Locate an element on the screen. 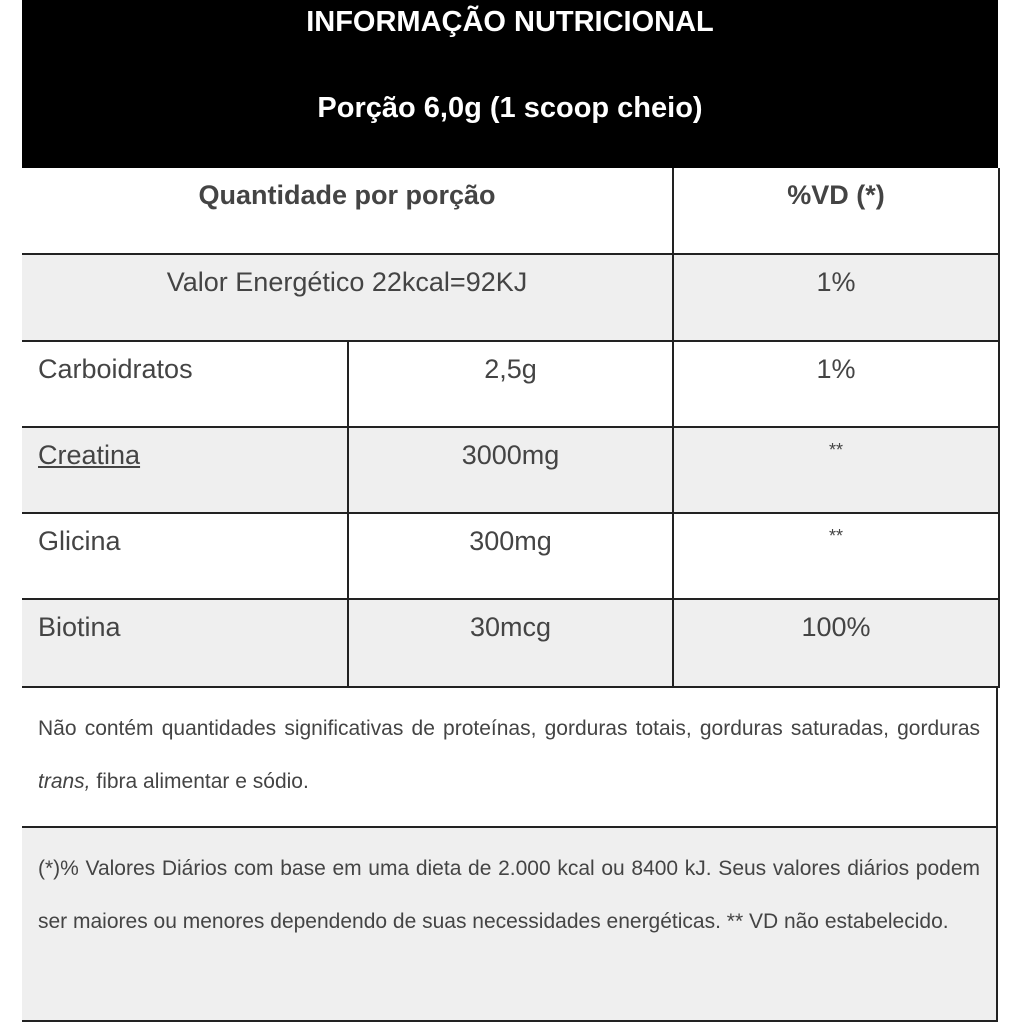 The width and height of the screenshot is (1024, 1024). nutrient-name: Glicina is located at coordinates (185, 557).